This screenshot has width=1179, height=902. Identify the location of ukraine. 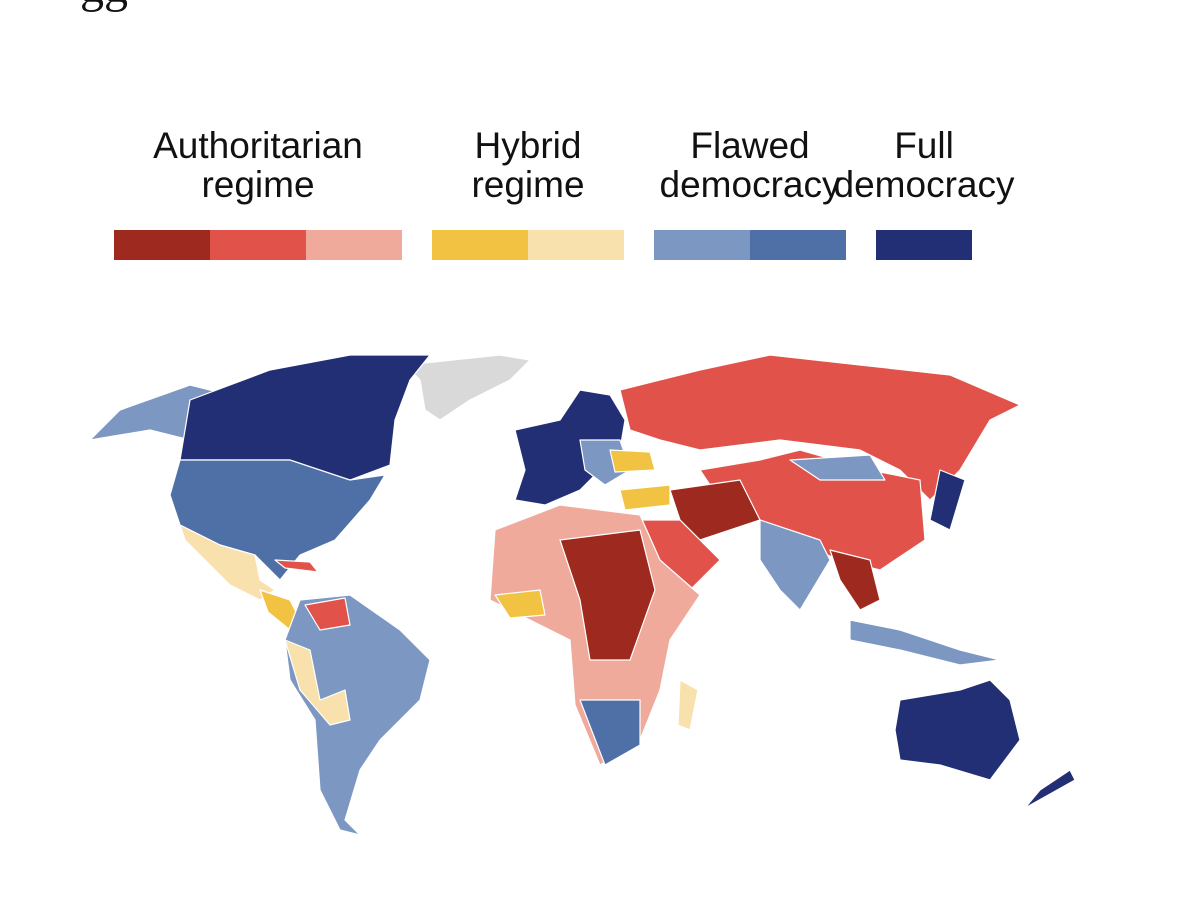
(632, 461).